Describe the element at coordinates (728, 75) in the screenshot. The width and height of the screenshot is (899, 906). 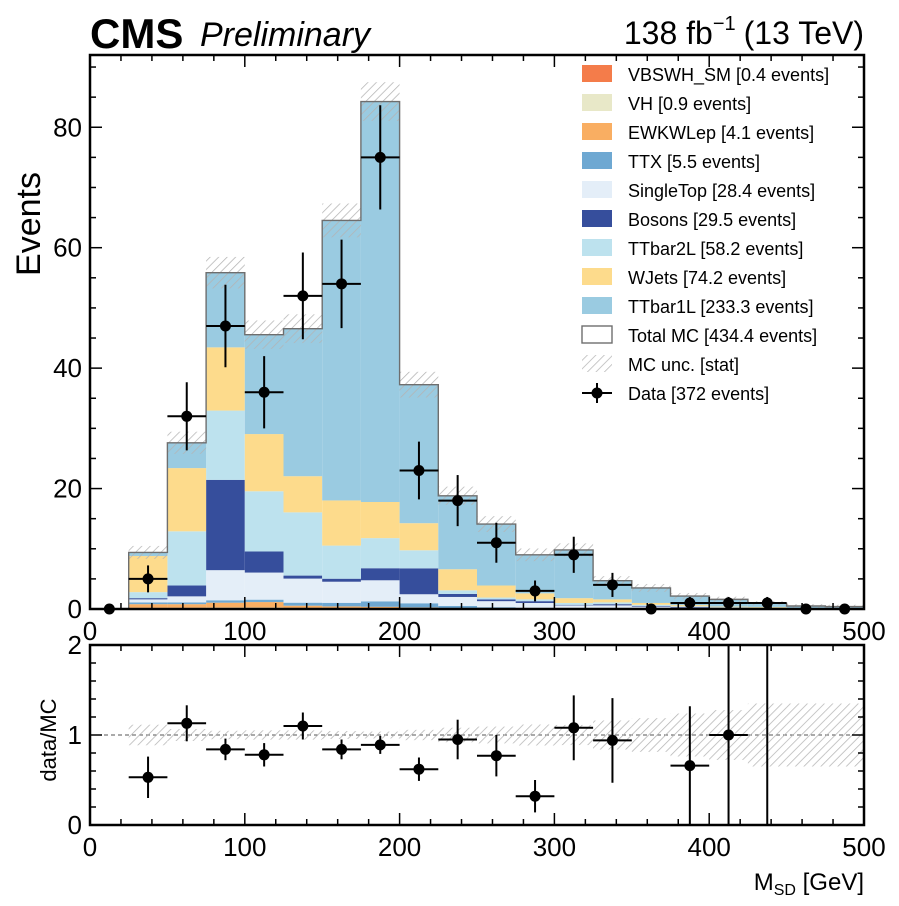
I see `legend-label: VBSWH_SM [0.4 events]` at that location.